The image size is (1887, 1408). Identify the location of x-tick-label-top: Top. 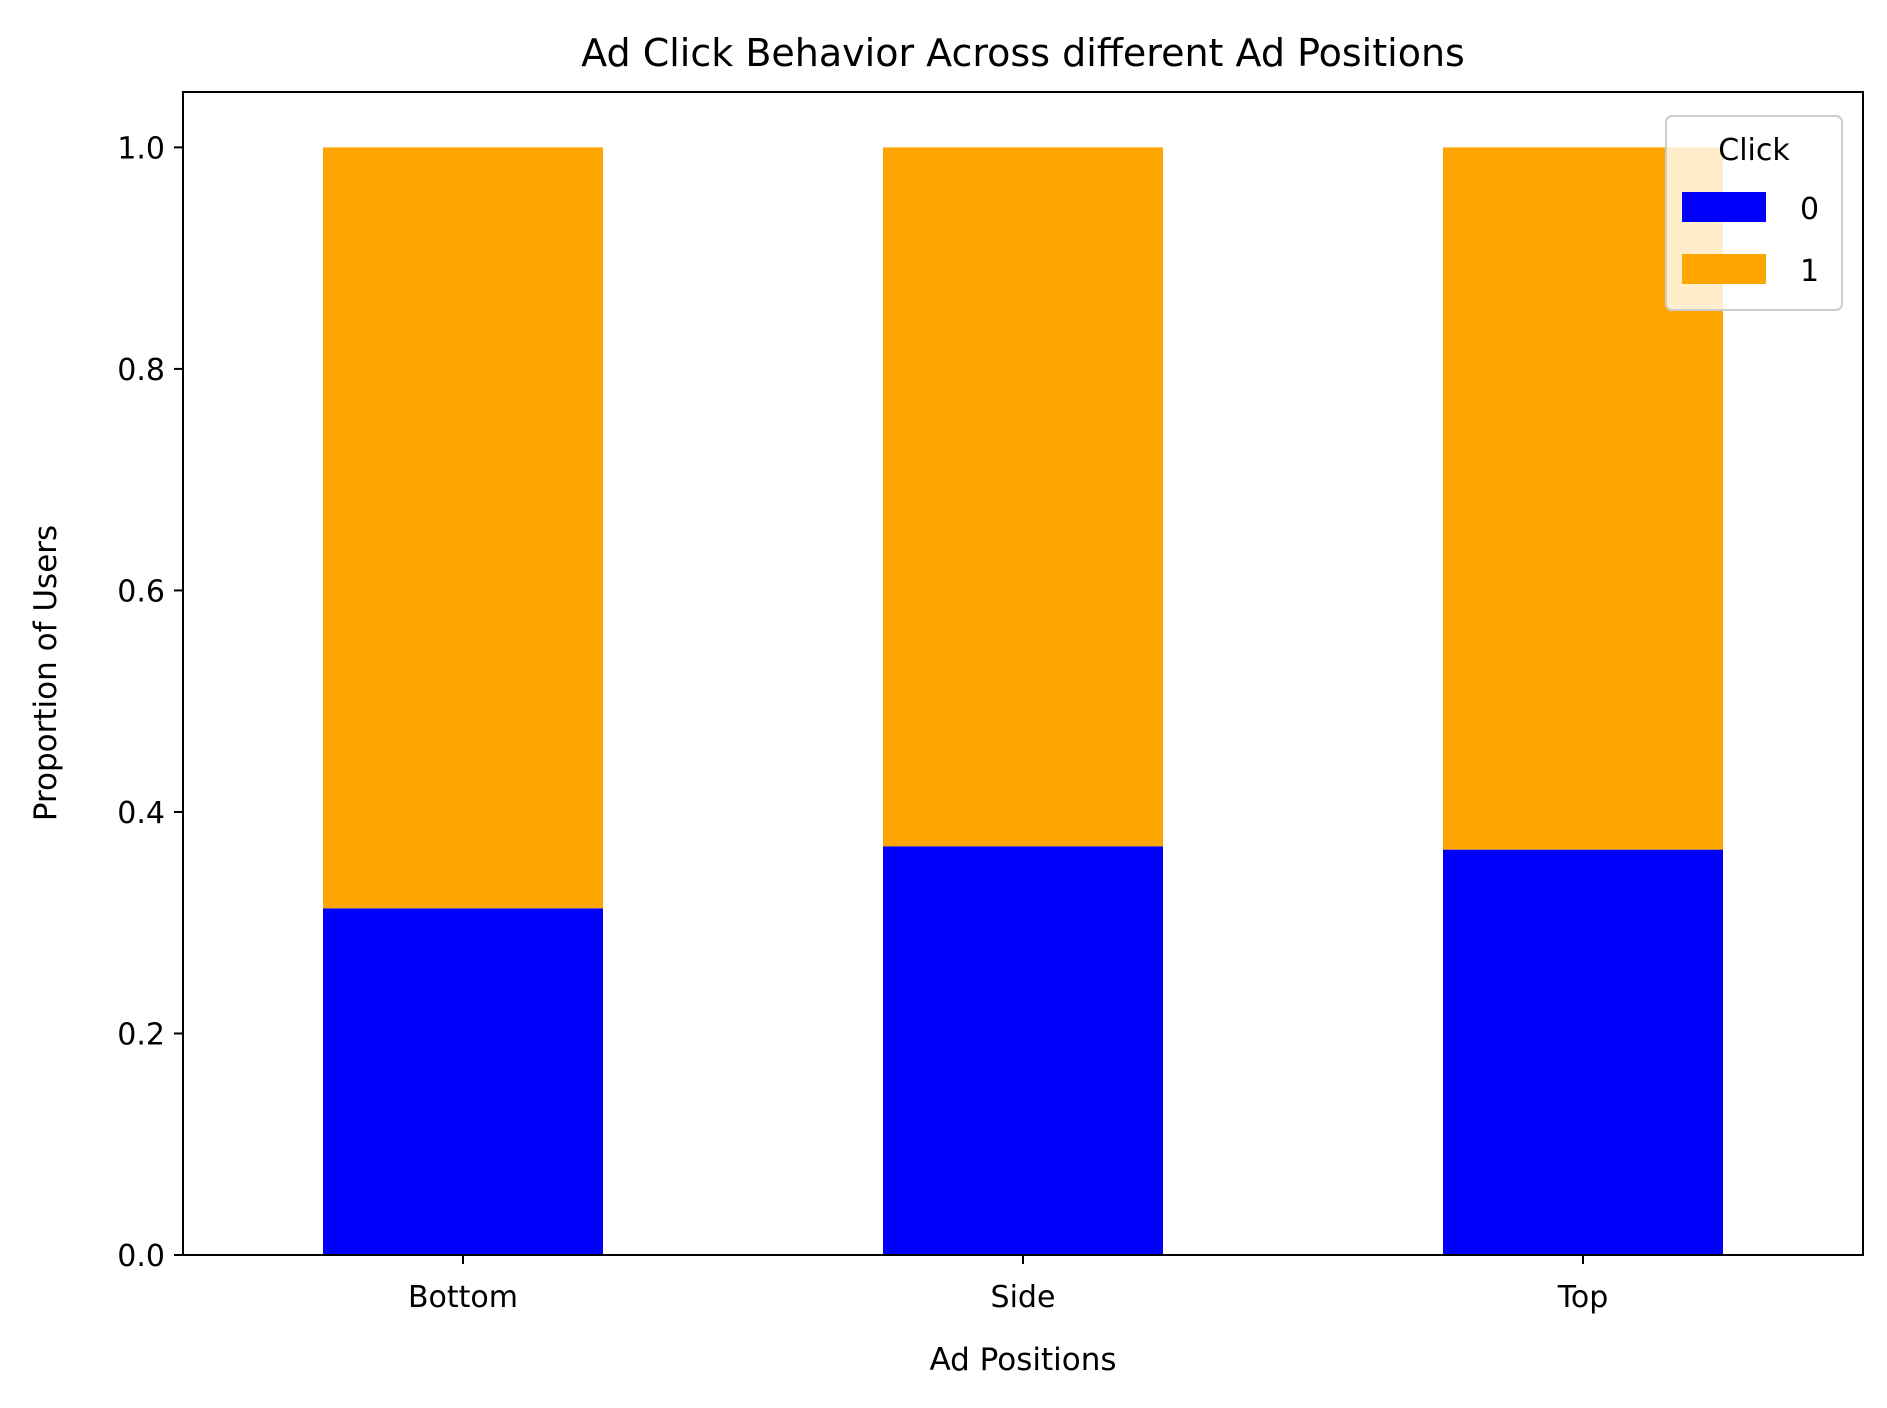
(1583, 1297).